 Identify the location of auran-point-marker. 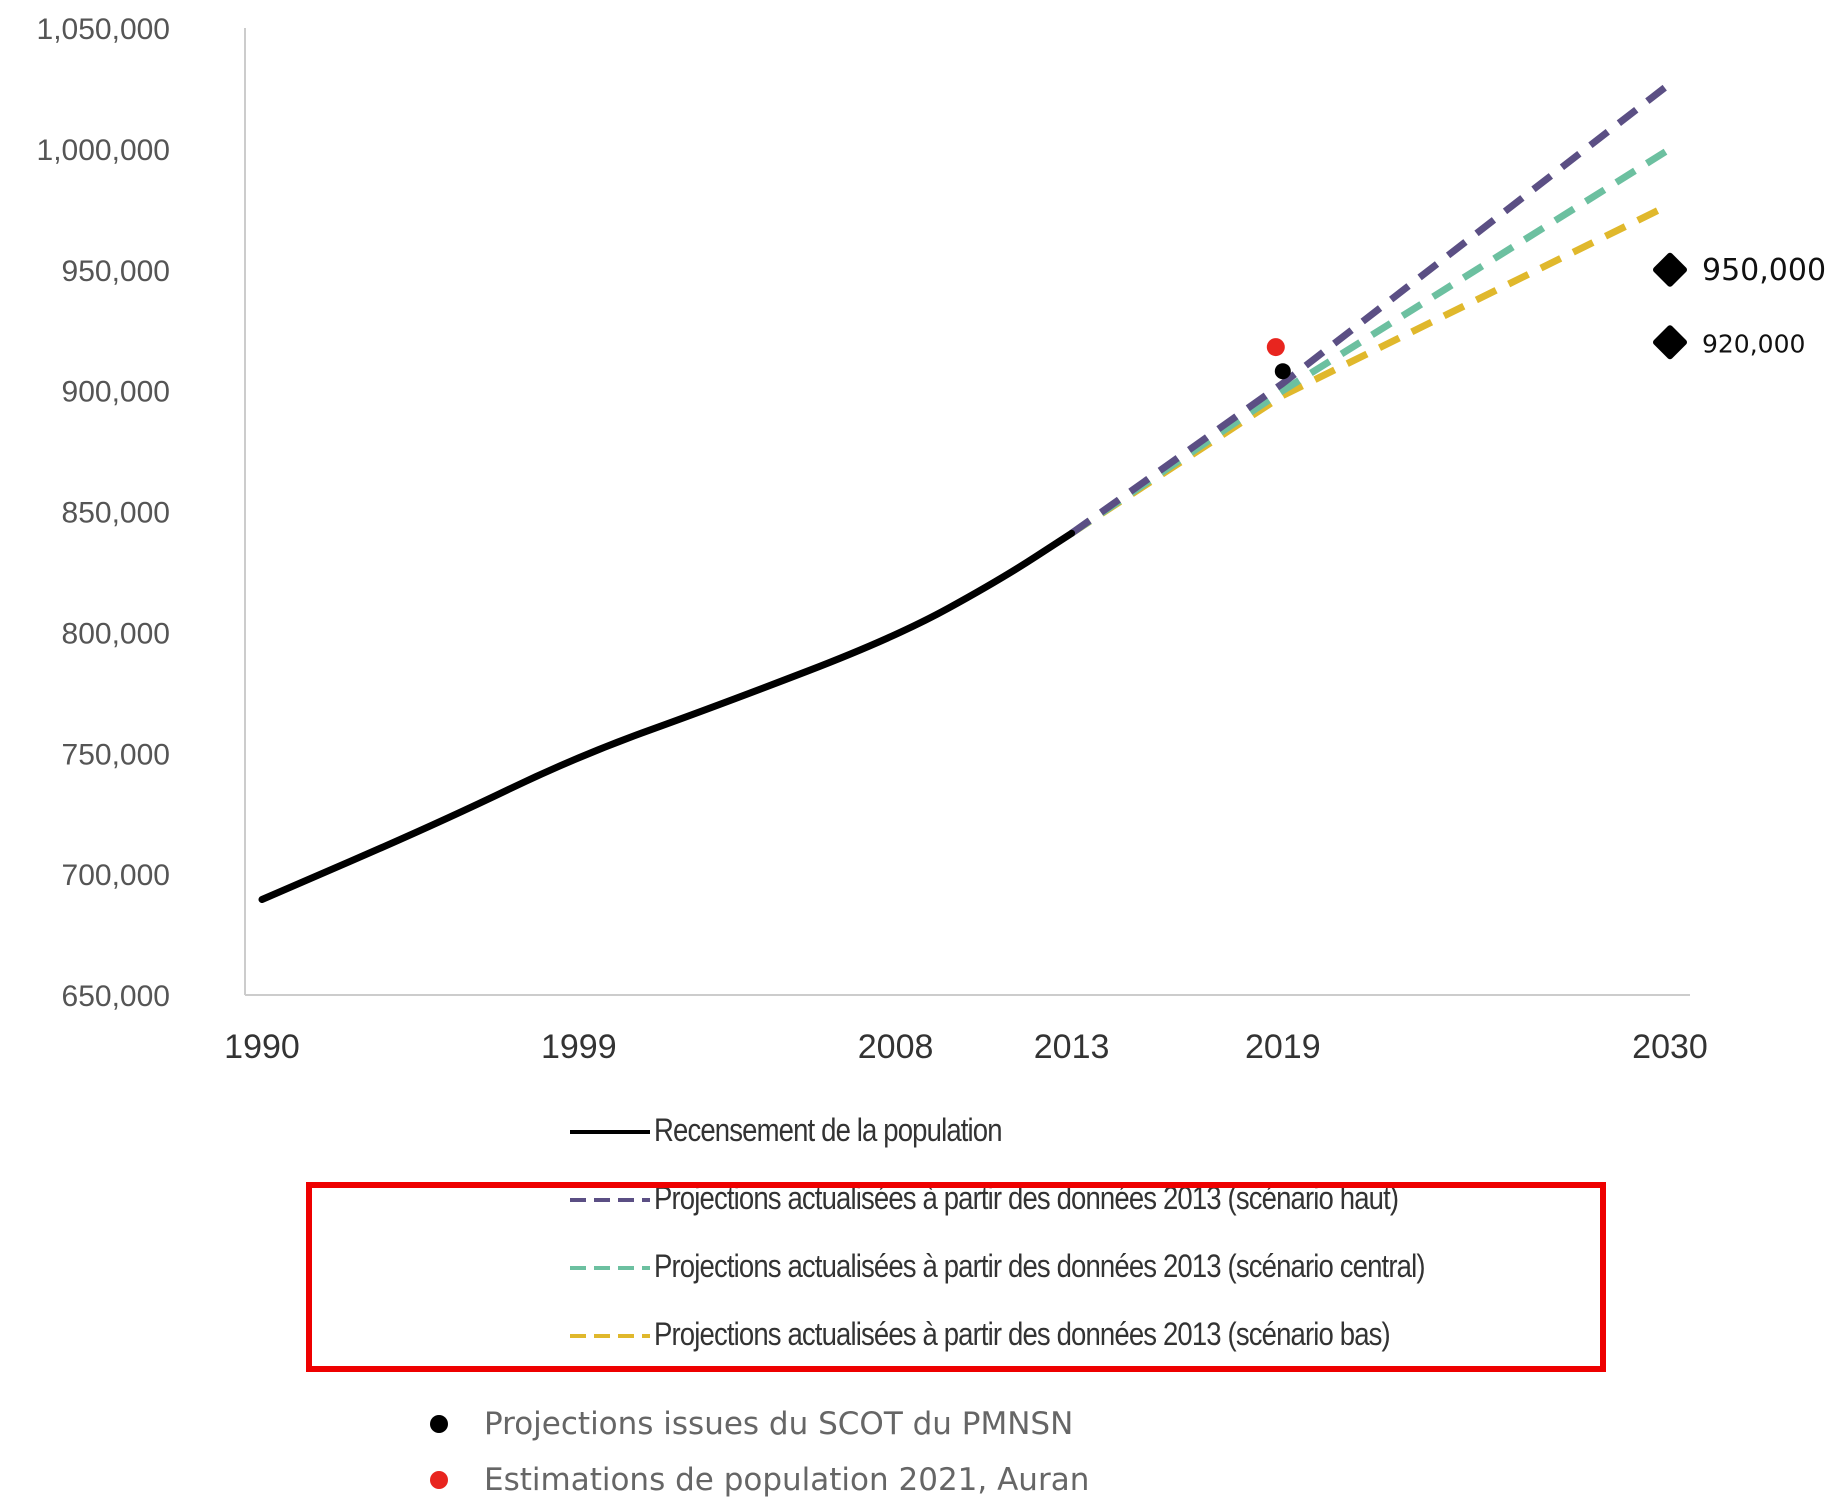
(1275, 347).